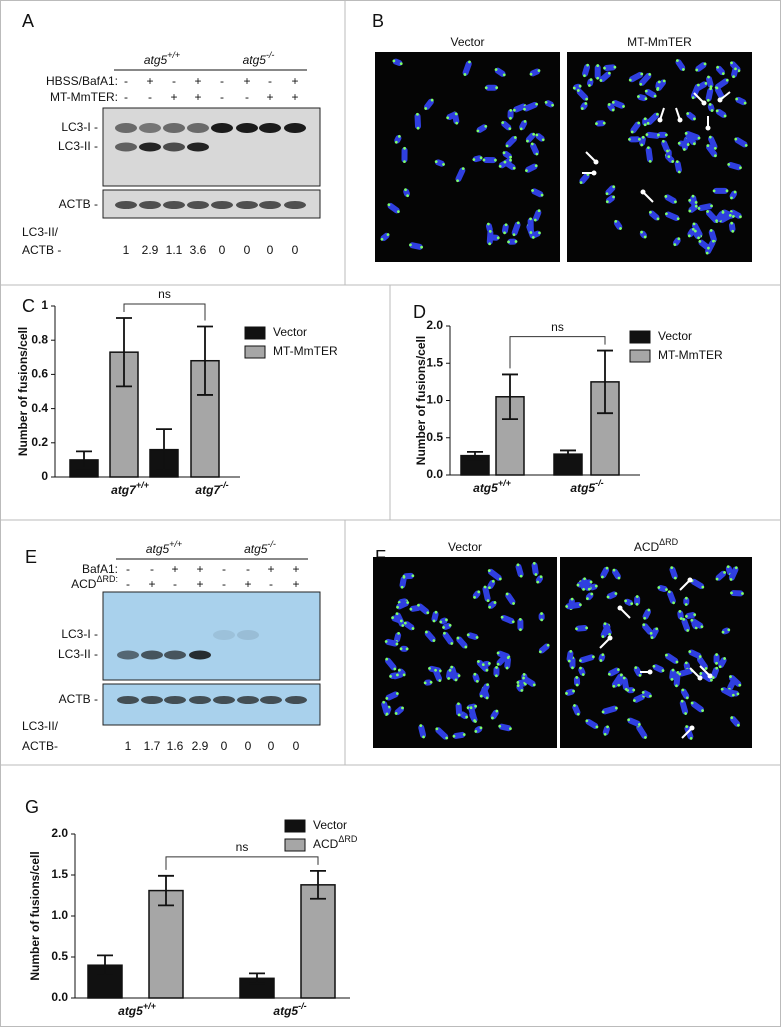 The width and height of the screenshot is (781, 1027). What do you see at coordinates (39, 442) in the screenshot?
I see `y-tick-label: 0.2` at bounding box center [39, 442].